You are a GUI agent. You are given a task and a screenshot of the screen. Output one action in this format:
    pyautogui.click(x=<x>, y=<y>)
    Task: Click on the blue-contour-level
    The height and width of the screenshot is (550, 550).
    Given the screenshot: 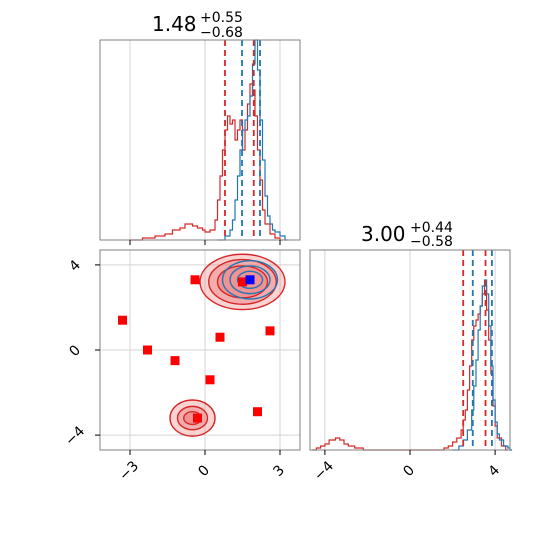 What is the action you would take?
    pyautogui.click(x=250, y=279)
    